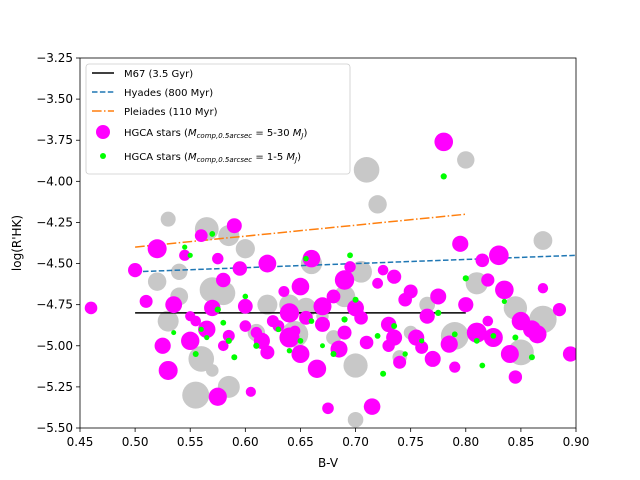 The height and width of the screenshot is (480, 640). What do you see at coordinates (410, 442) in the screenshot?
I see `x-tick-label: 0.75` at bounding box center [410, 442].